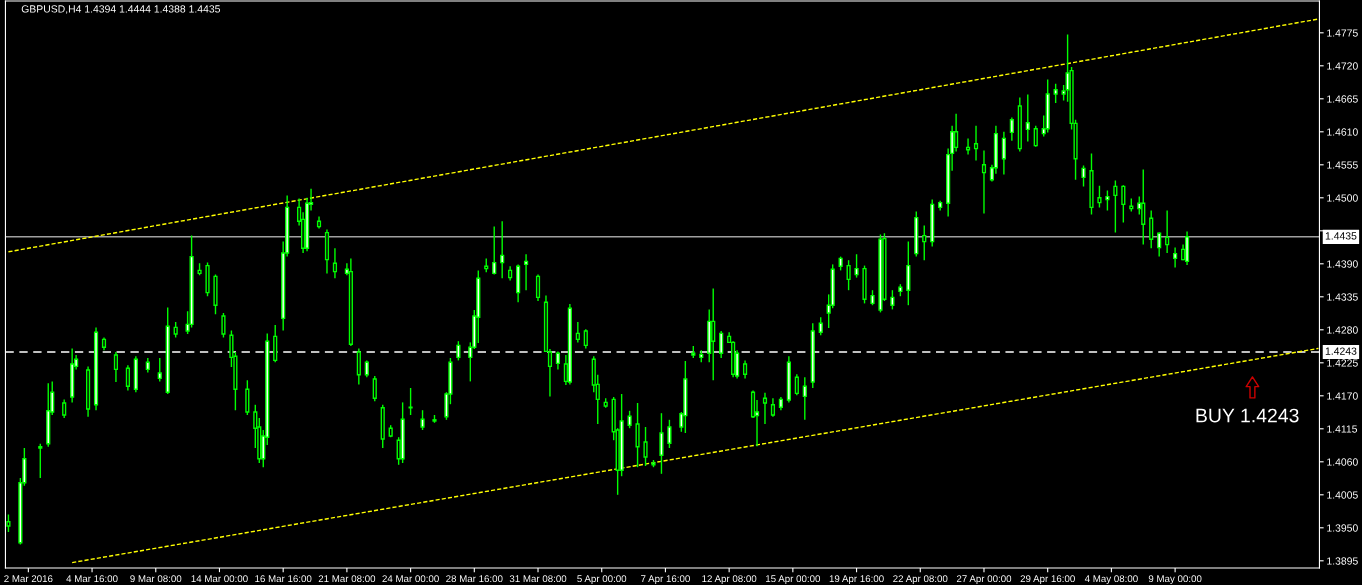  I want to click on y-tick-label: 1.4280, so click(1342, 330).